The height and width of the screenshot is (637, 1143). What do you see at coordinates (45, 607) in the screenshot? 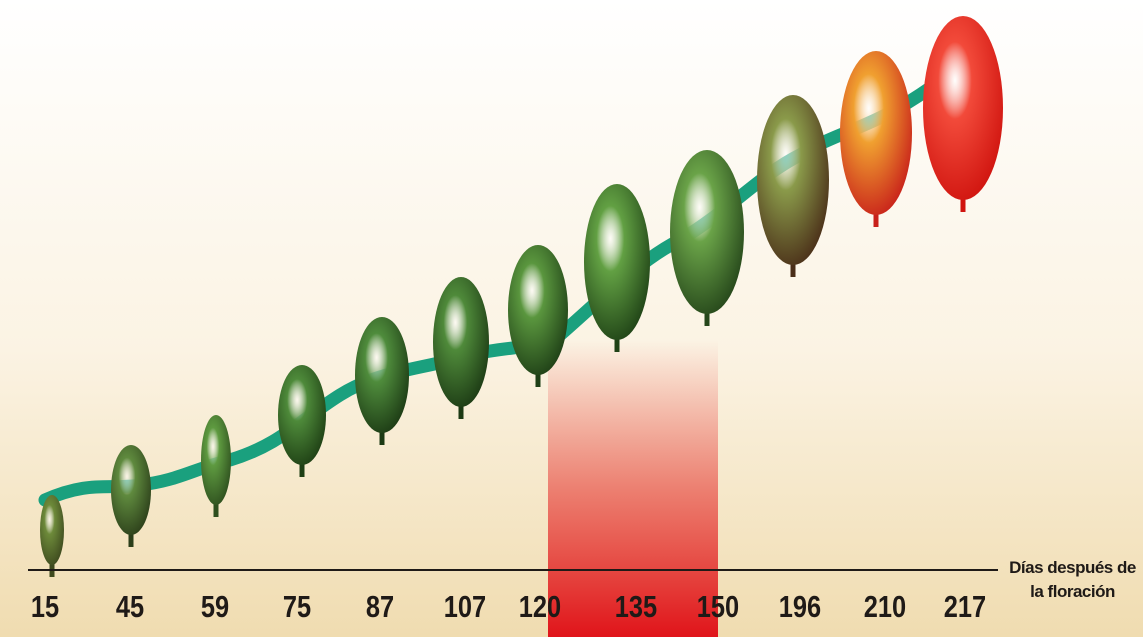
I see `day-label: 15` at bounding box center [45, 607].